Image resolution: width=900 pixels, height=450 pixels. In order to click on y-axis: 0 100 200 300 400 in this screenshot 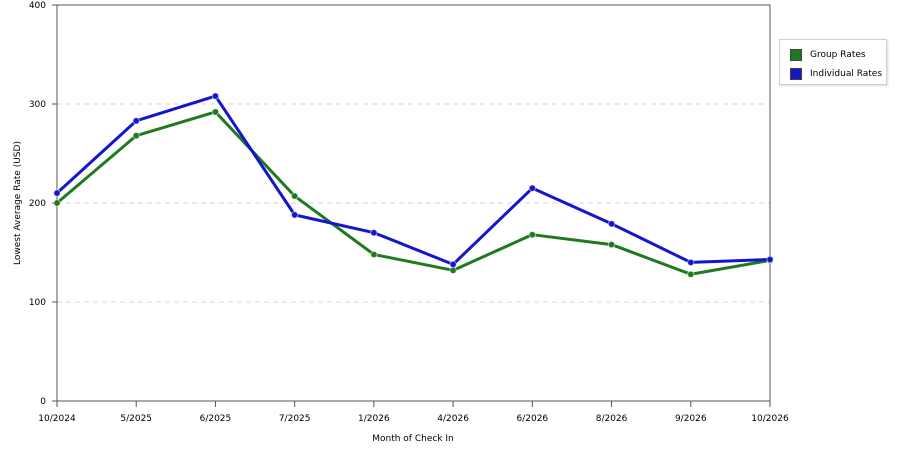, I will do `click(43, 204)`.